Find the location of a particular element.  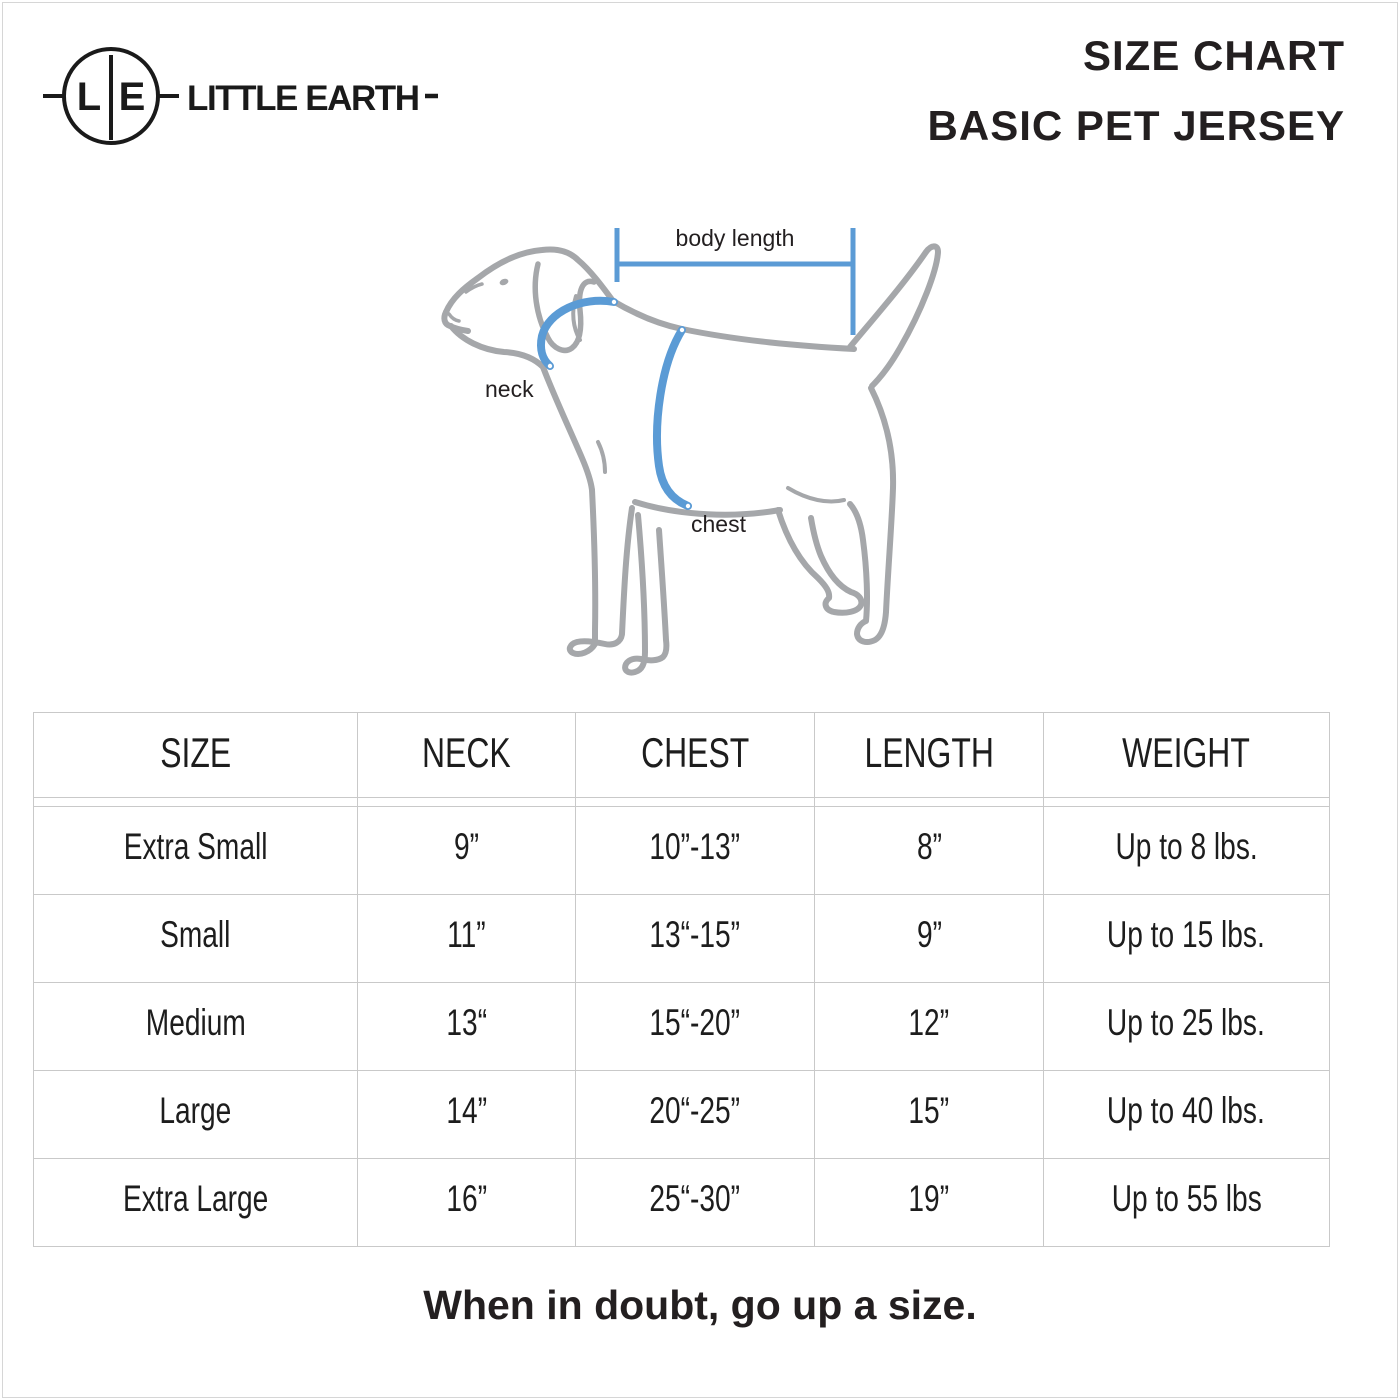

col-header-chest: CHEST is located at coordinates (695, 755).